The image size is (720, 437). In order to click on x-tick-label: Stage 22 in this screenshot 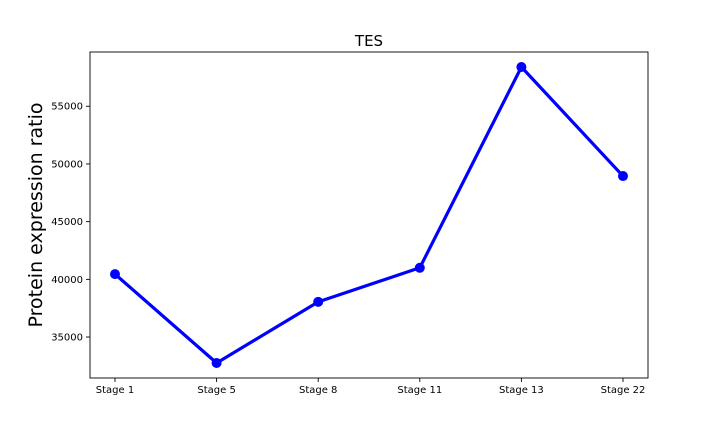, I will do `click(623, 390)`.